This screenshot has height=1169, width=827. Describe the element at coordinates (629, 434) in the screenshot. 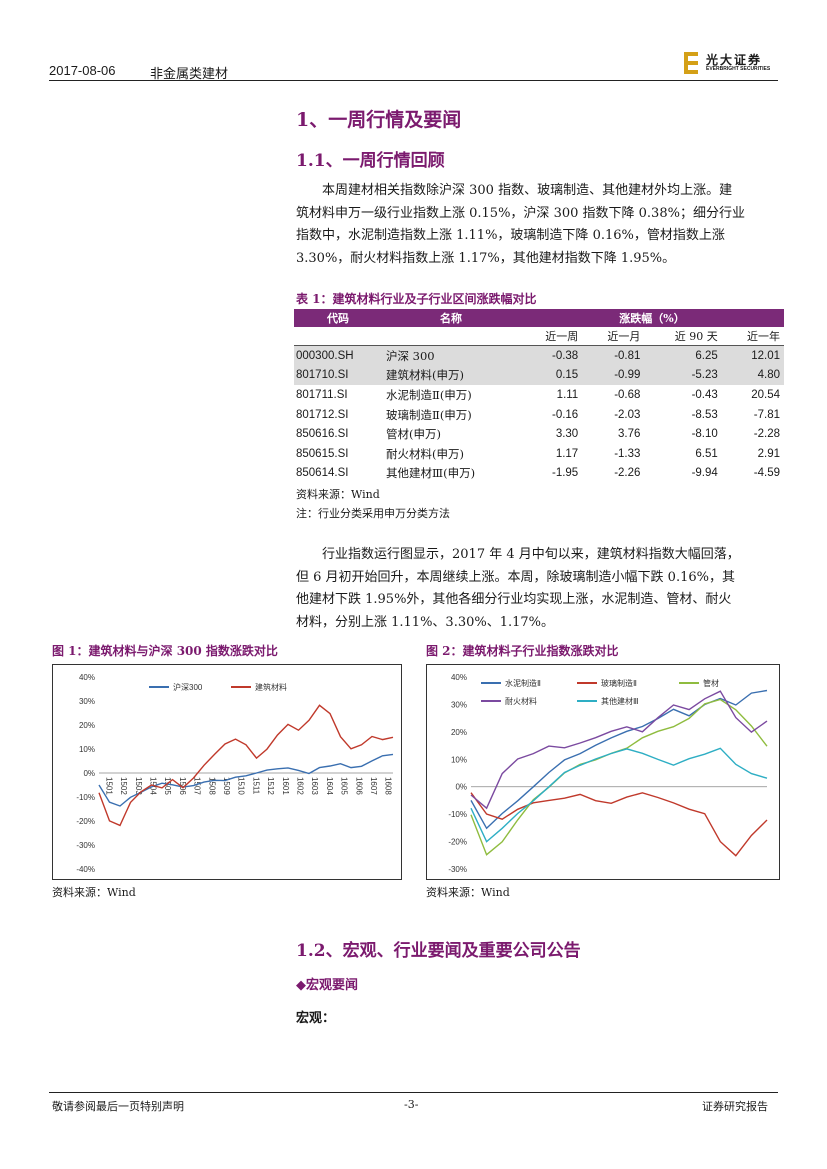

I see `cell-value: 3.76` at that location.